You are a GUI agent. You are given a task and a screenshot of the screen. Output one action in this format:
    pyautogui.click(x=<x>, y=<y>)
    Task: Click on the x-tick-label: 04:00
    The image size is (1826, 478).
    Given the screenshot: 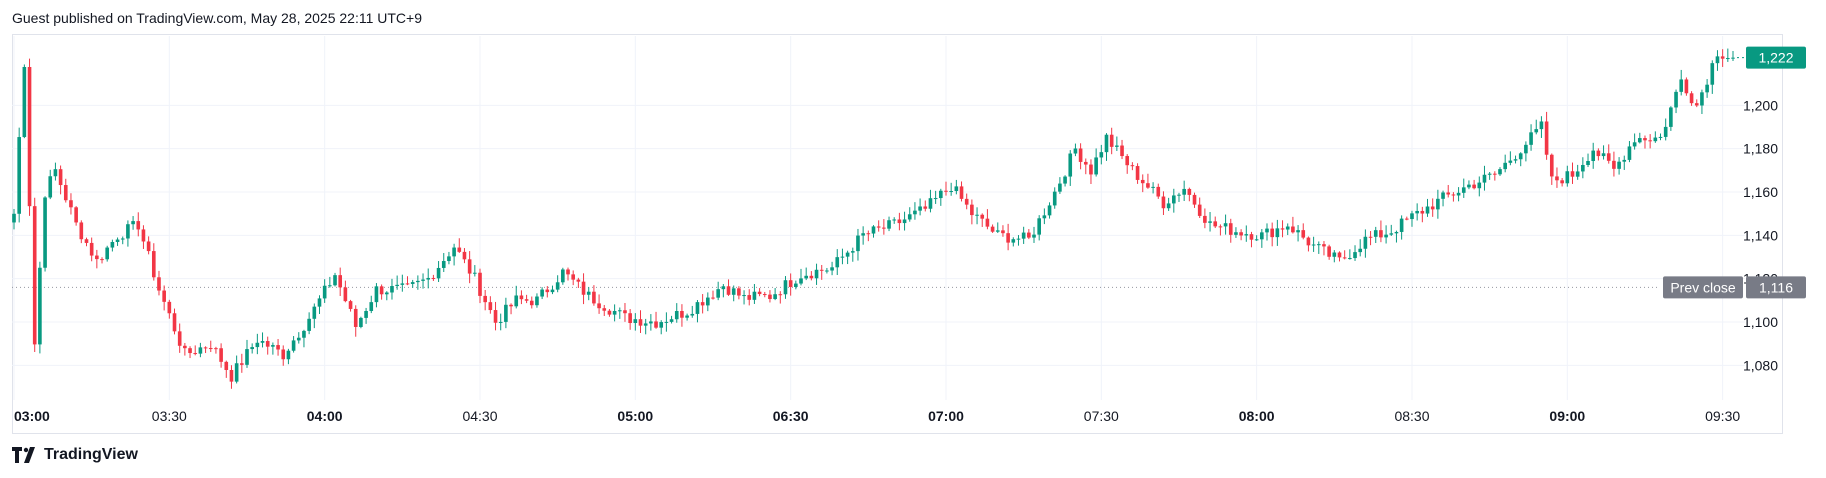 What is the action you would take?
    pyautogui.click(x=325, y=416)
    